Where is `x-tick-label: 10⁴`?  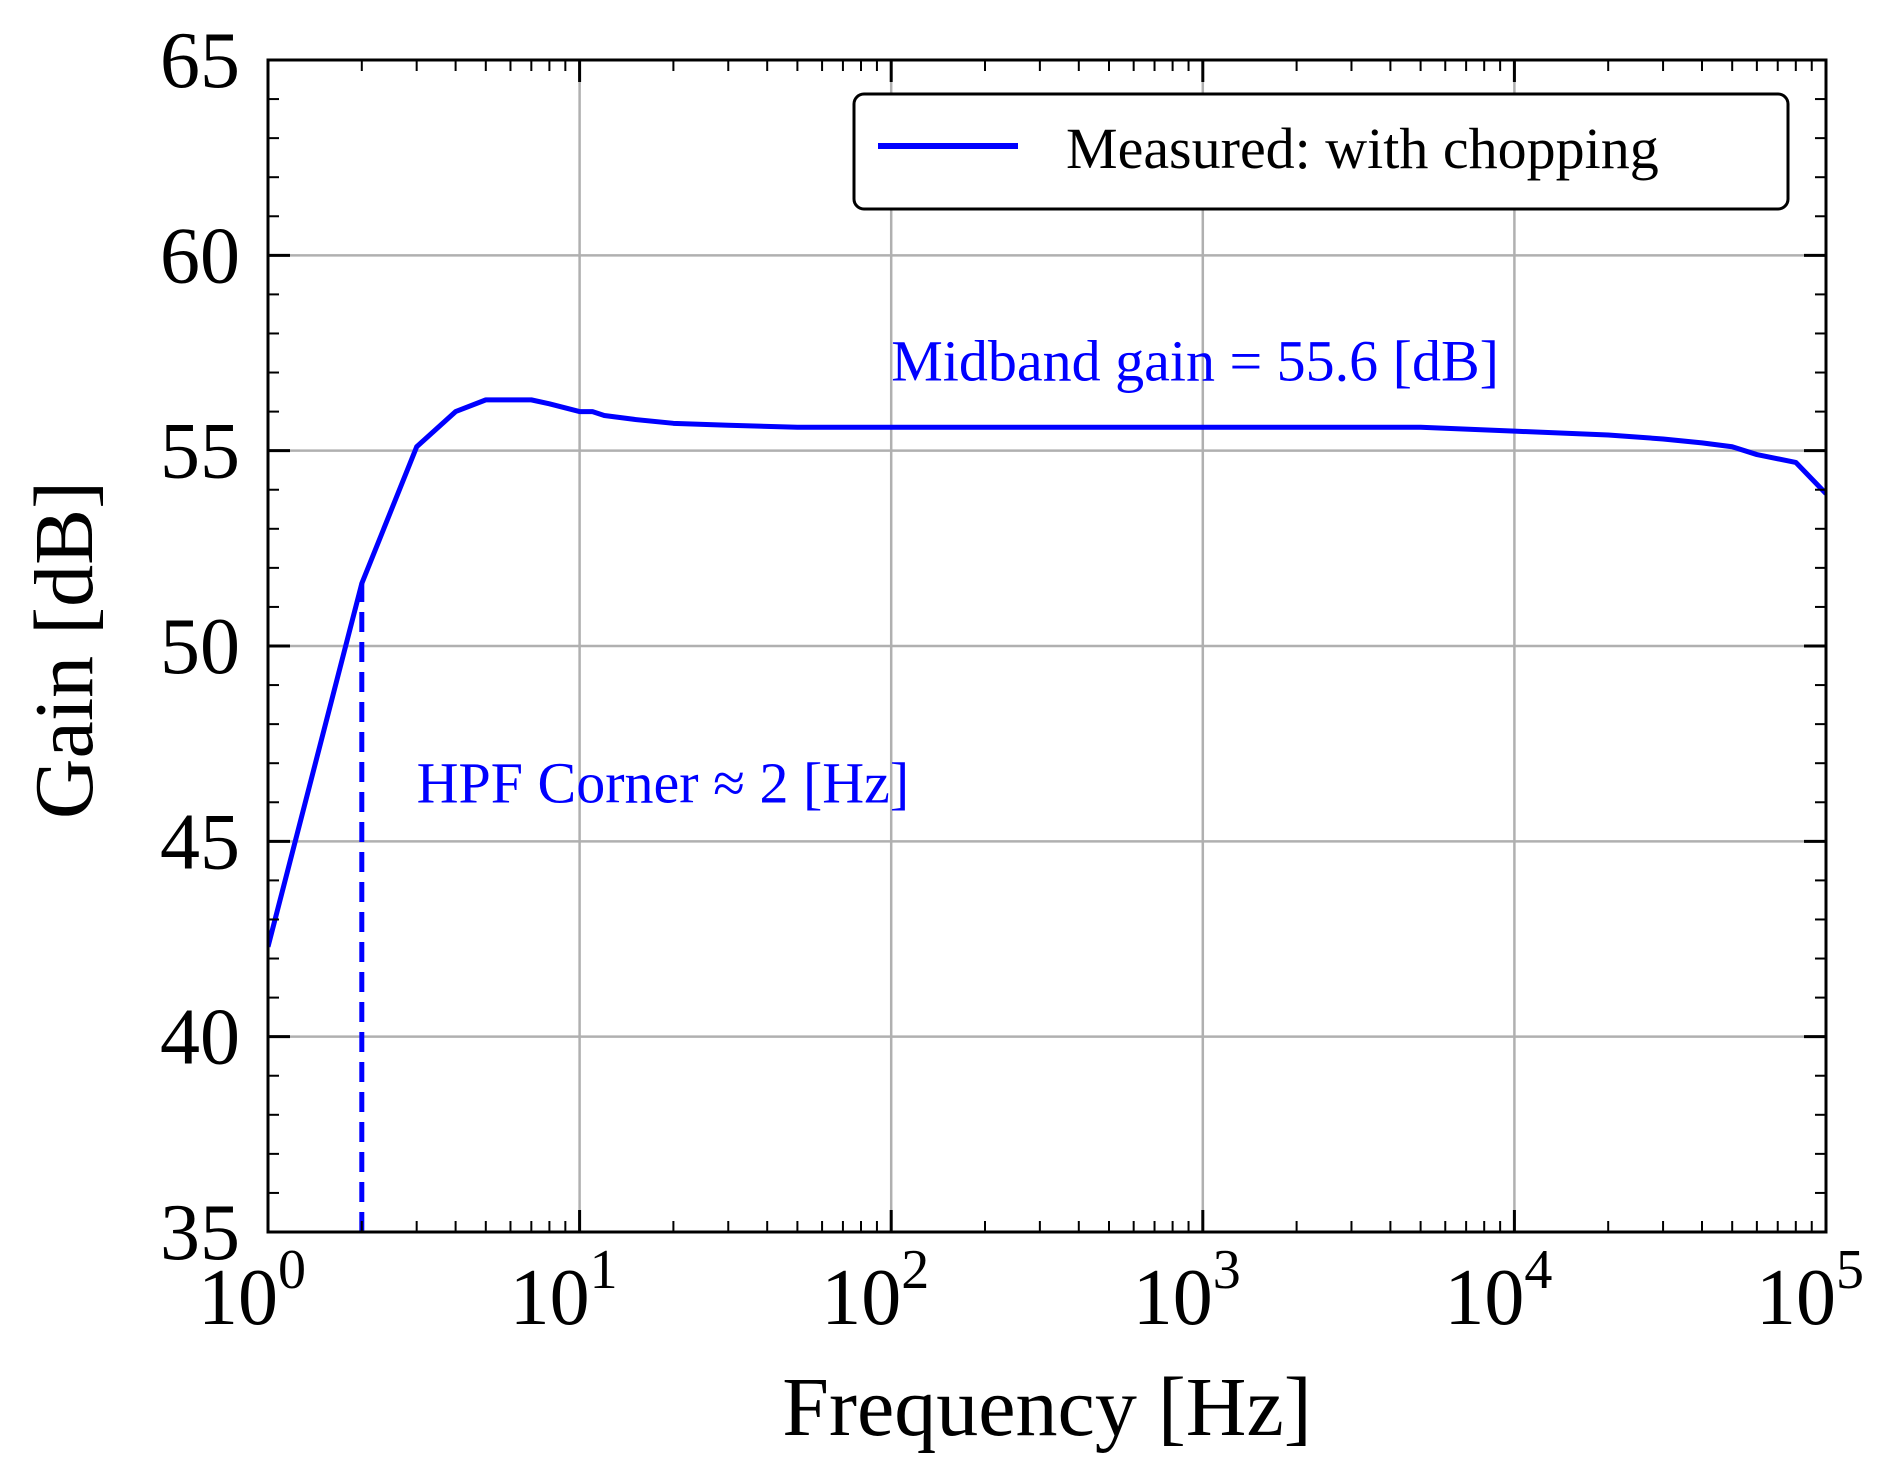 x-tick-label: 10⁴ is located at coordinates (1498, 1290).